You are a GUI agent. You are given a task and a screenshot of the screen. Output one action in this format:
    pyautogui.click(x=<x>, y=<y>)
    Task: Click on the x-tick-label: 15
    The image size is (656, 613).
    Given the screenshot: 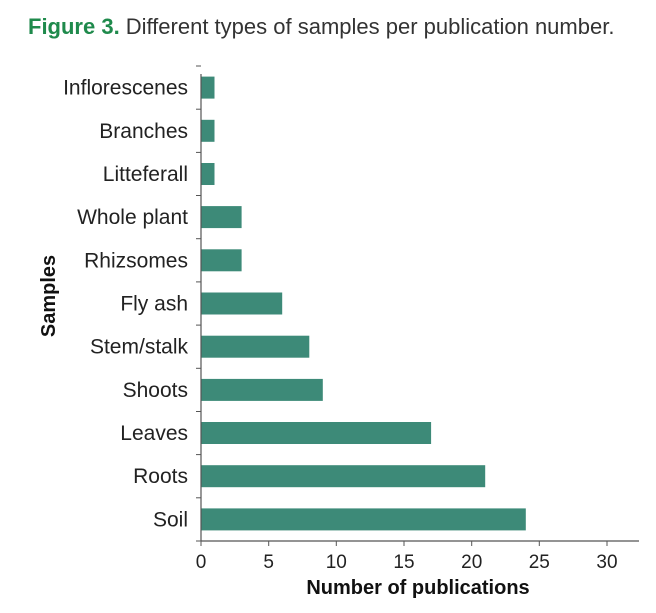 What is the action you would take?
    pyautogui.click(x=403, y=562)
    